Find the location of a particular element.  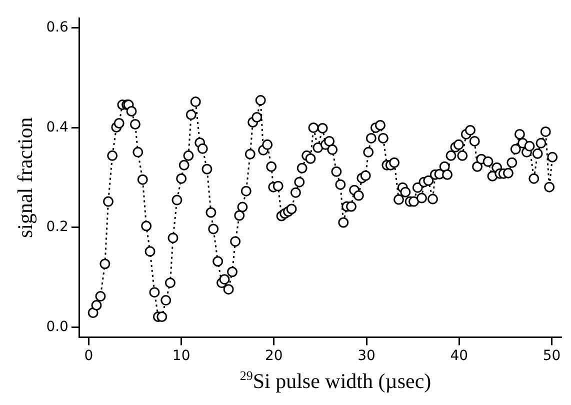

y-tick-label: 0.4 is located at coordinates (57, 127).